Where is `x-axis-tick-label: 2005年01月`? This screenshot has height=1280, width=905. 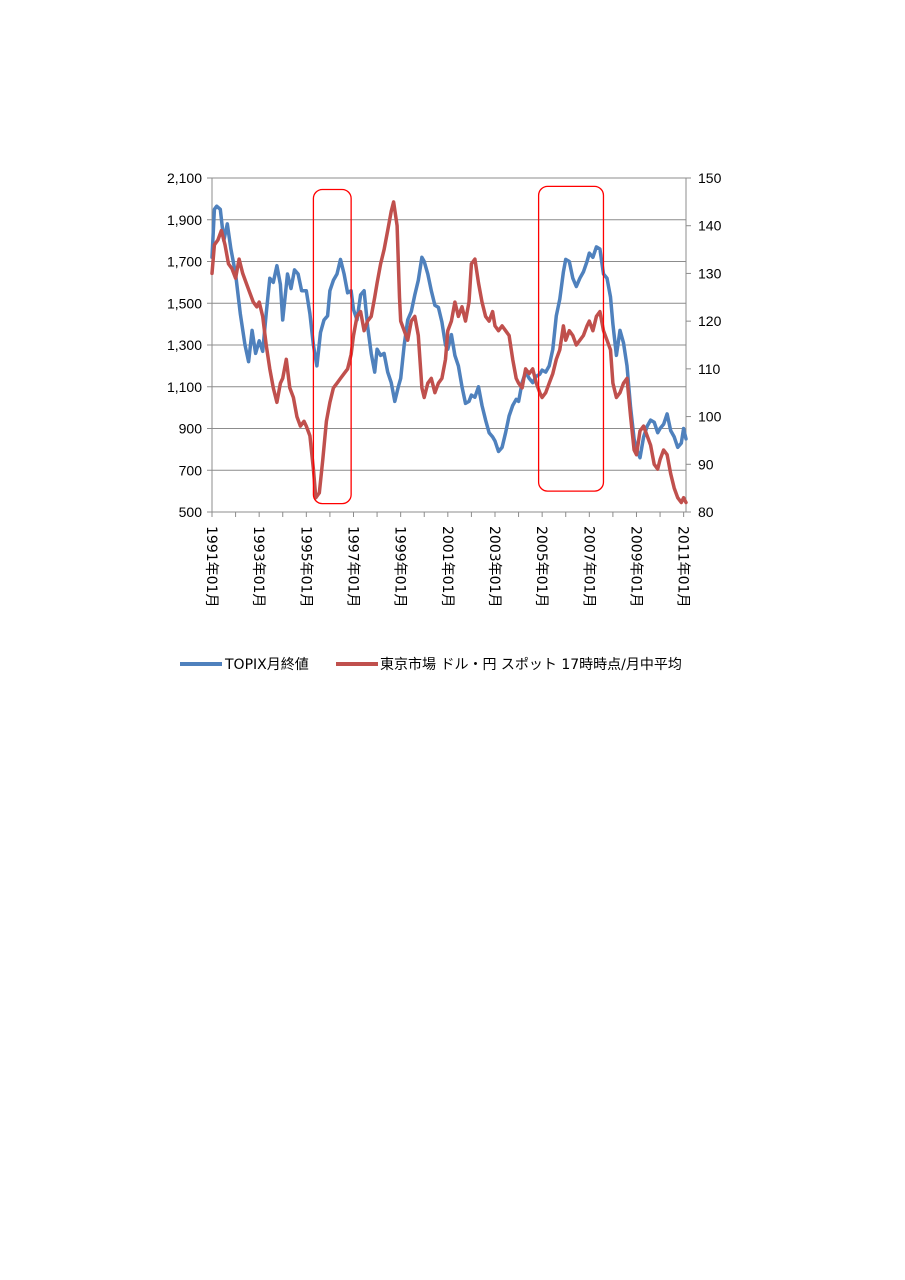 x-axis-tick-label: 2005年01月 is located at coordinates (541, 566).